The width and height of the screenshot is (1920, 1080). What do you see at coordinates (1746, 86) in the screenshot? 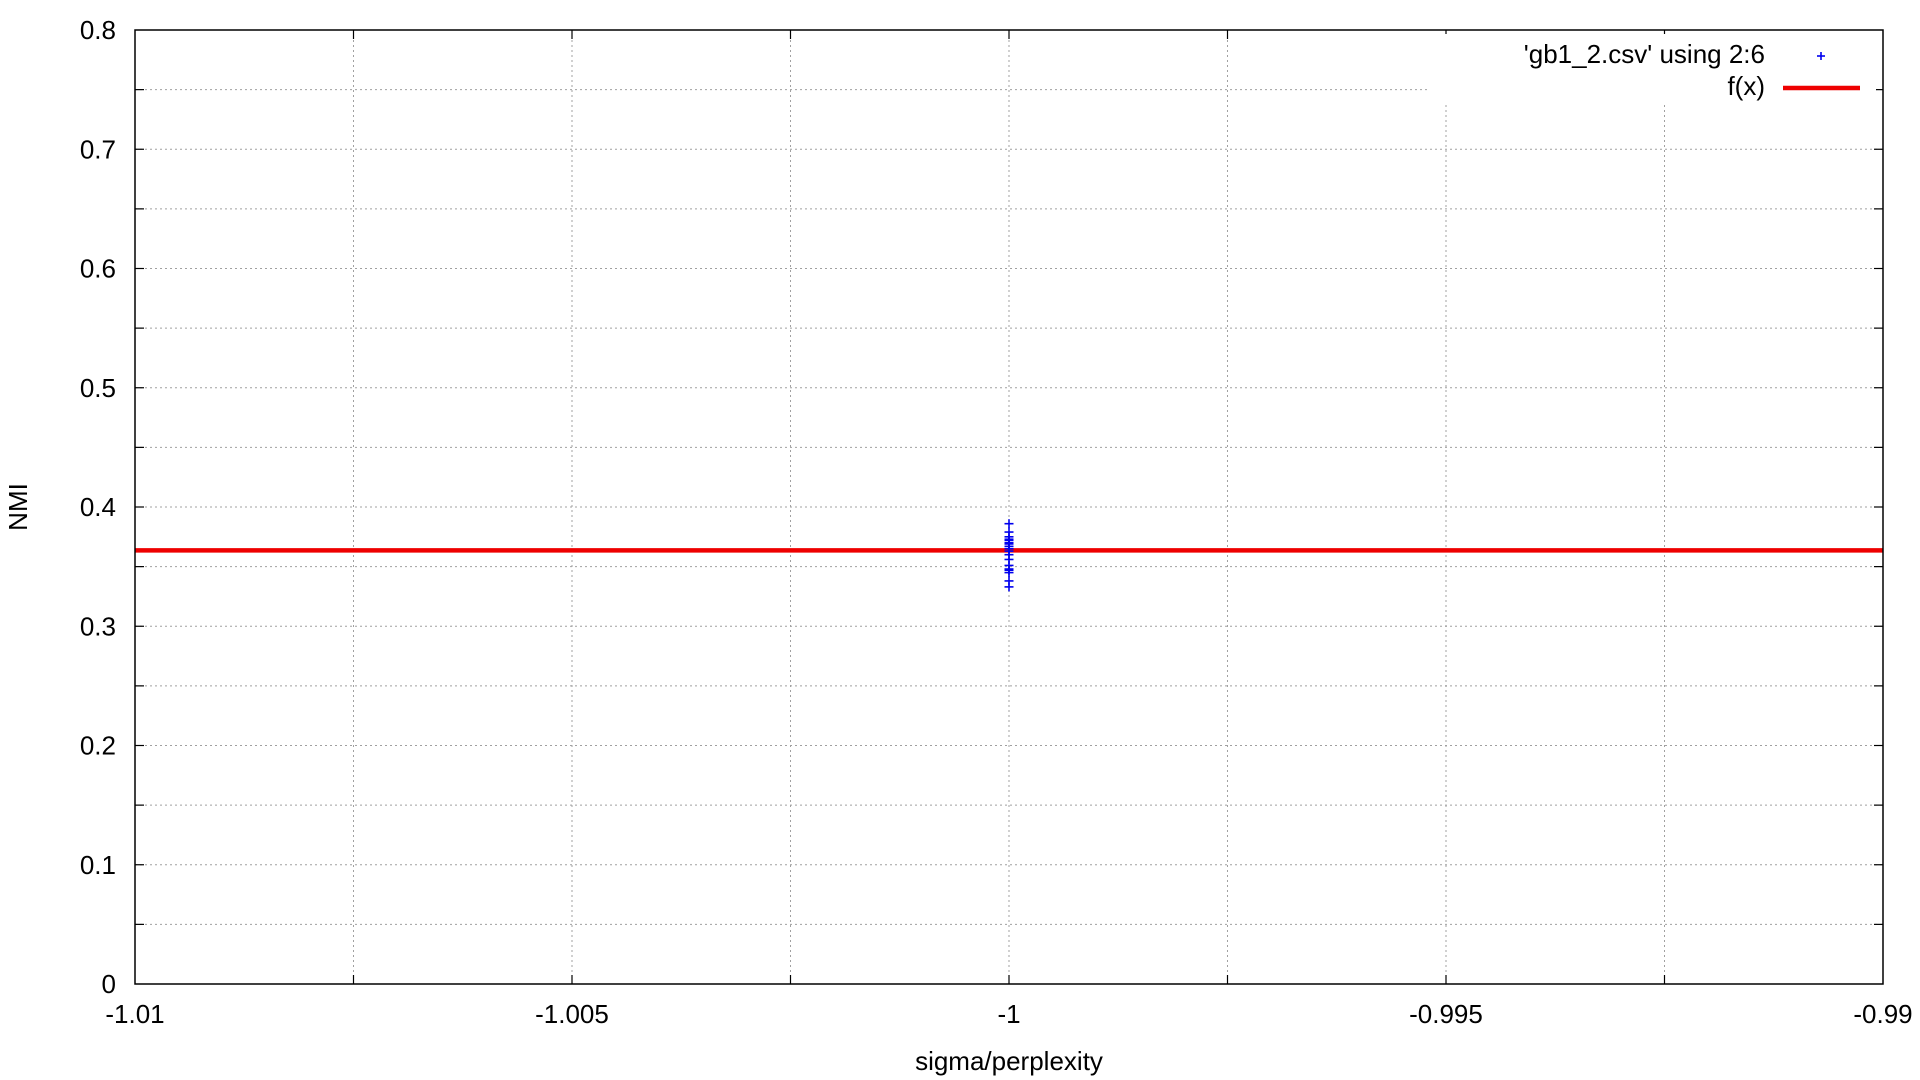
I see `legend-label-fx: f(x)` at bounding box center [1746, 86].